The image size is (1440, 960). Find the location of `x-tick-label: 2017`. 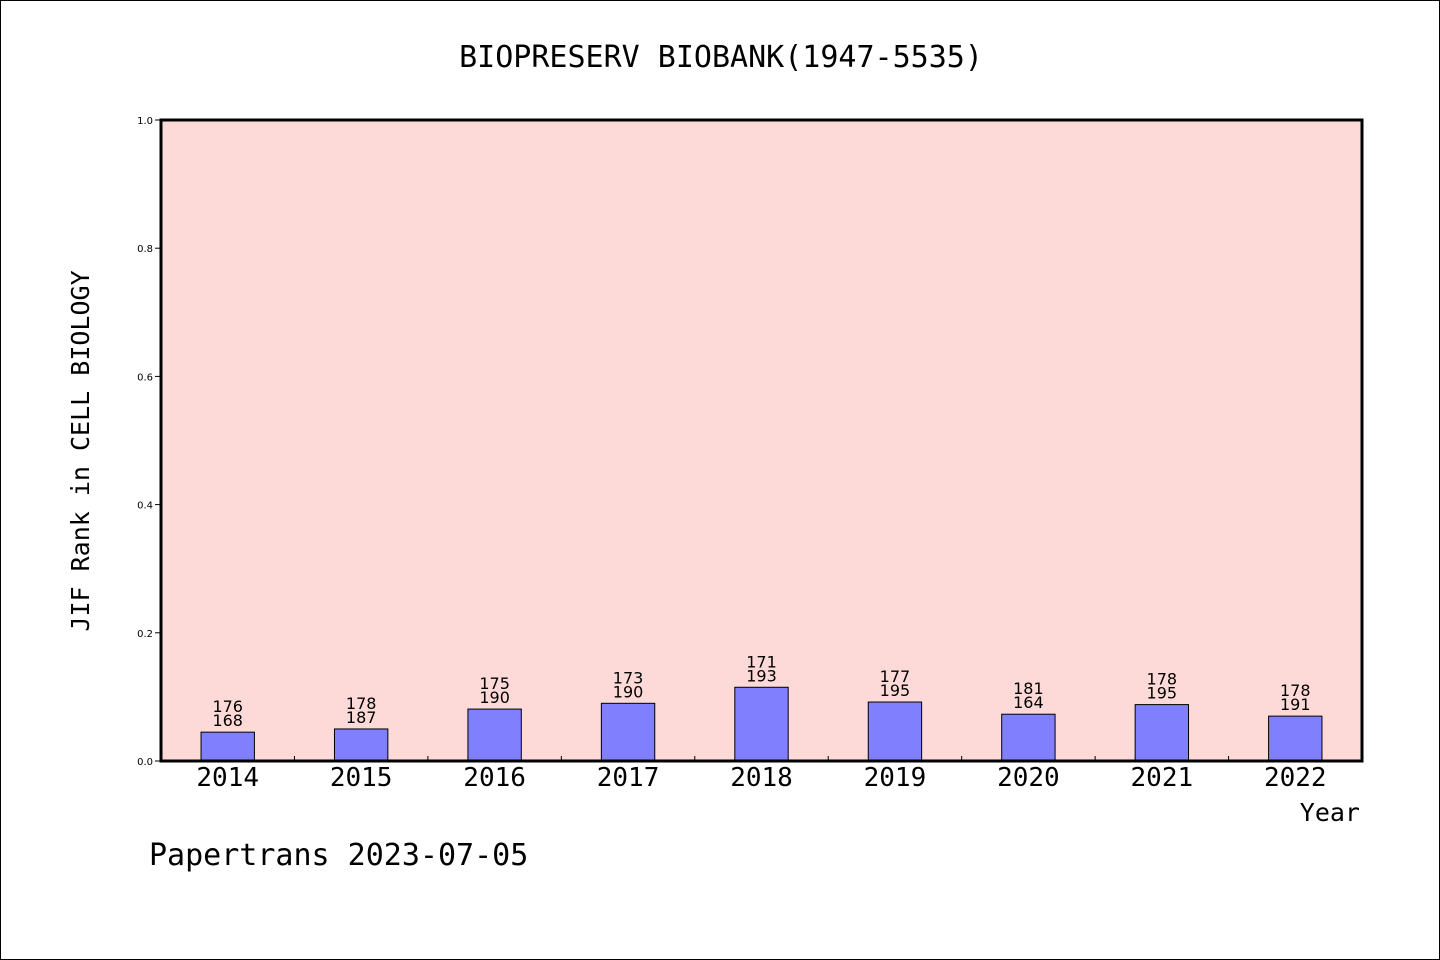

x-tick-label: 2017 is located at coordinates (628, 778).